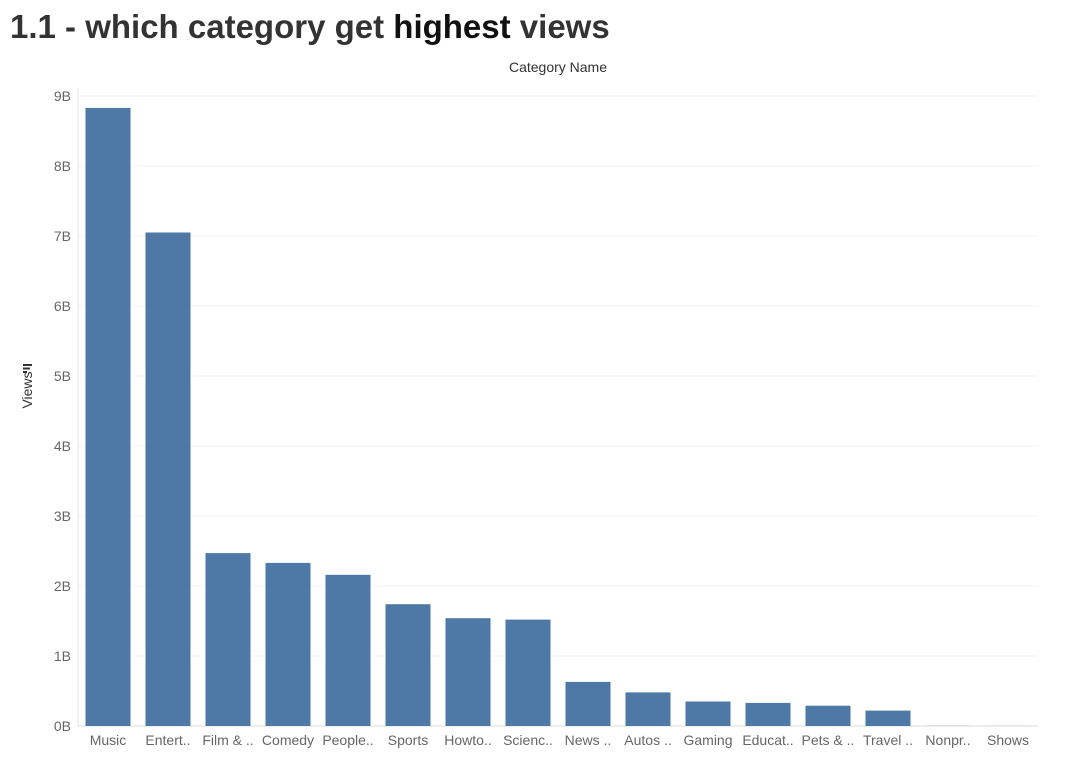  What do you see at coordinates (408, 740) in the screenshot?
I see `x-tick-label: Sports` at bounding box center [408, 740].